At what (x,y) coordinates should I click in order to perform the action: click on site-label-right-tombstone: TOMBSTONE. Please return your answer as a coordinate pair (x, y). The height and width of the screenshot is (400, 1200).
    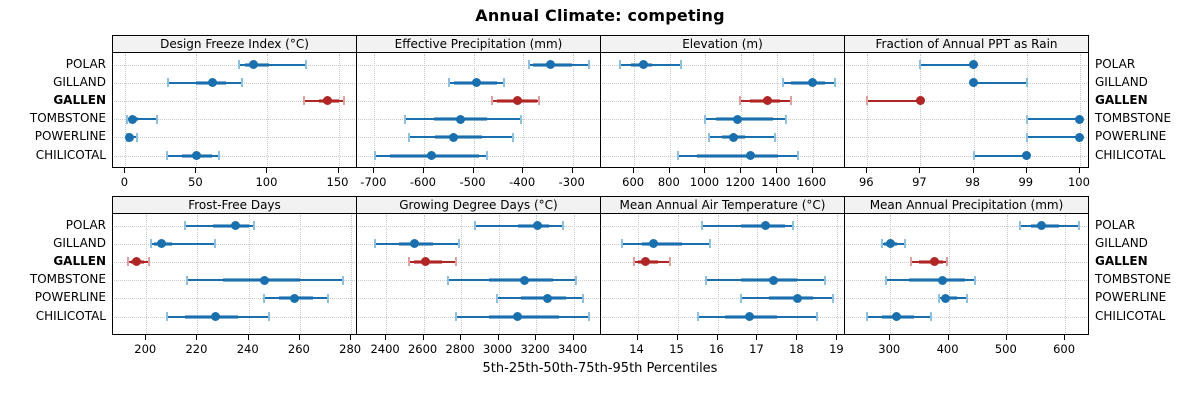
    Looking at the image, I should click on (1133, 118).